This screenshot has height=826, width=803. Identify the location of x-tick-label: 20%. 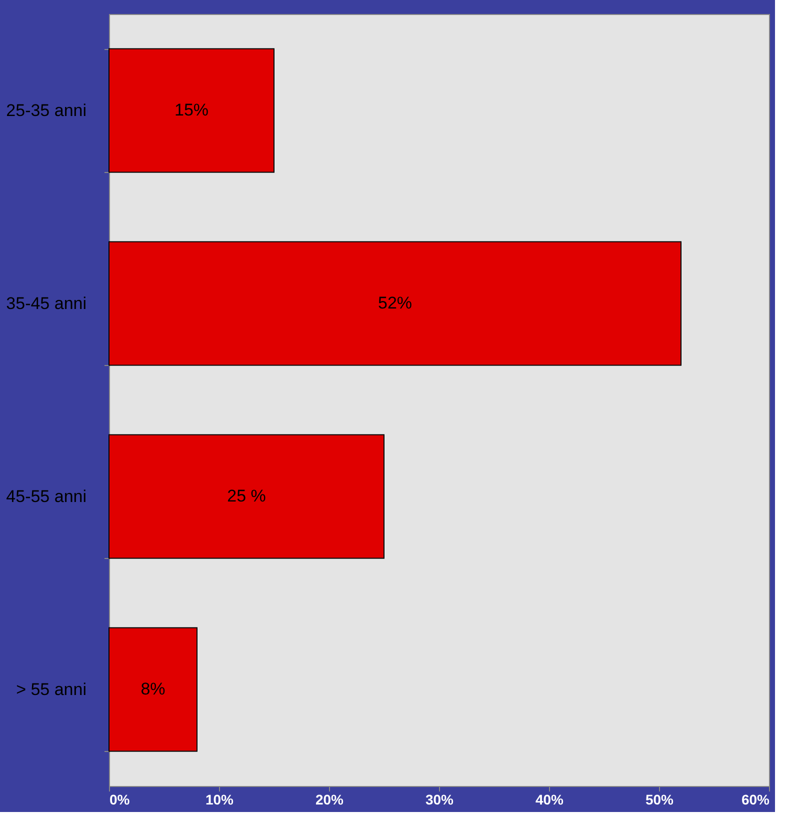
(329, 800).